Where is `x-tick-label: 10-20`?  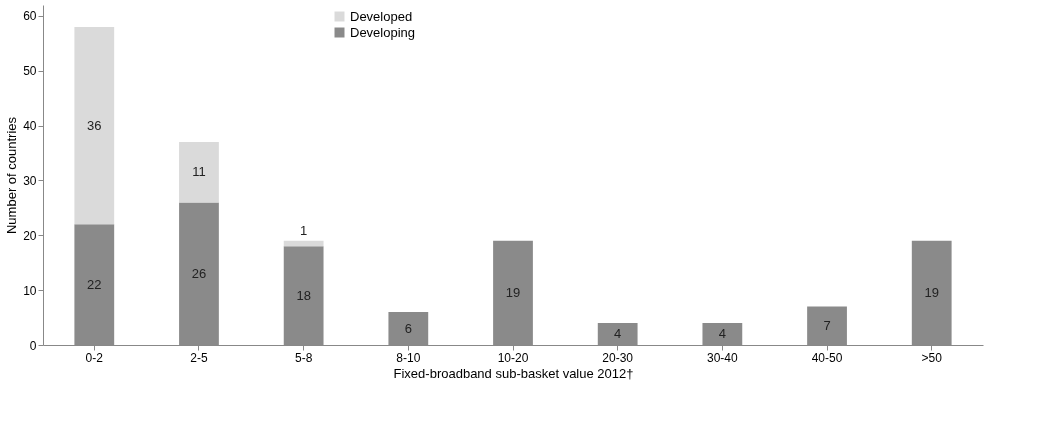
x-tick-label: 10-20 is located at coordinates (513, 357).